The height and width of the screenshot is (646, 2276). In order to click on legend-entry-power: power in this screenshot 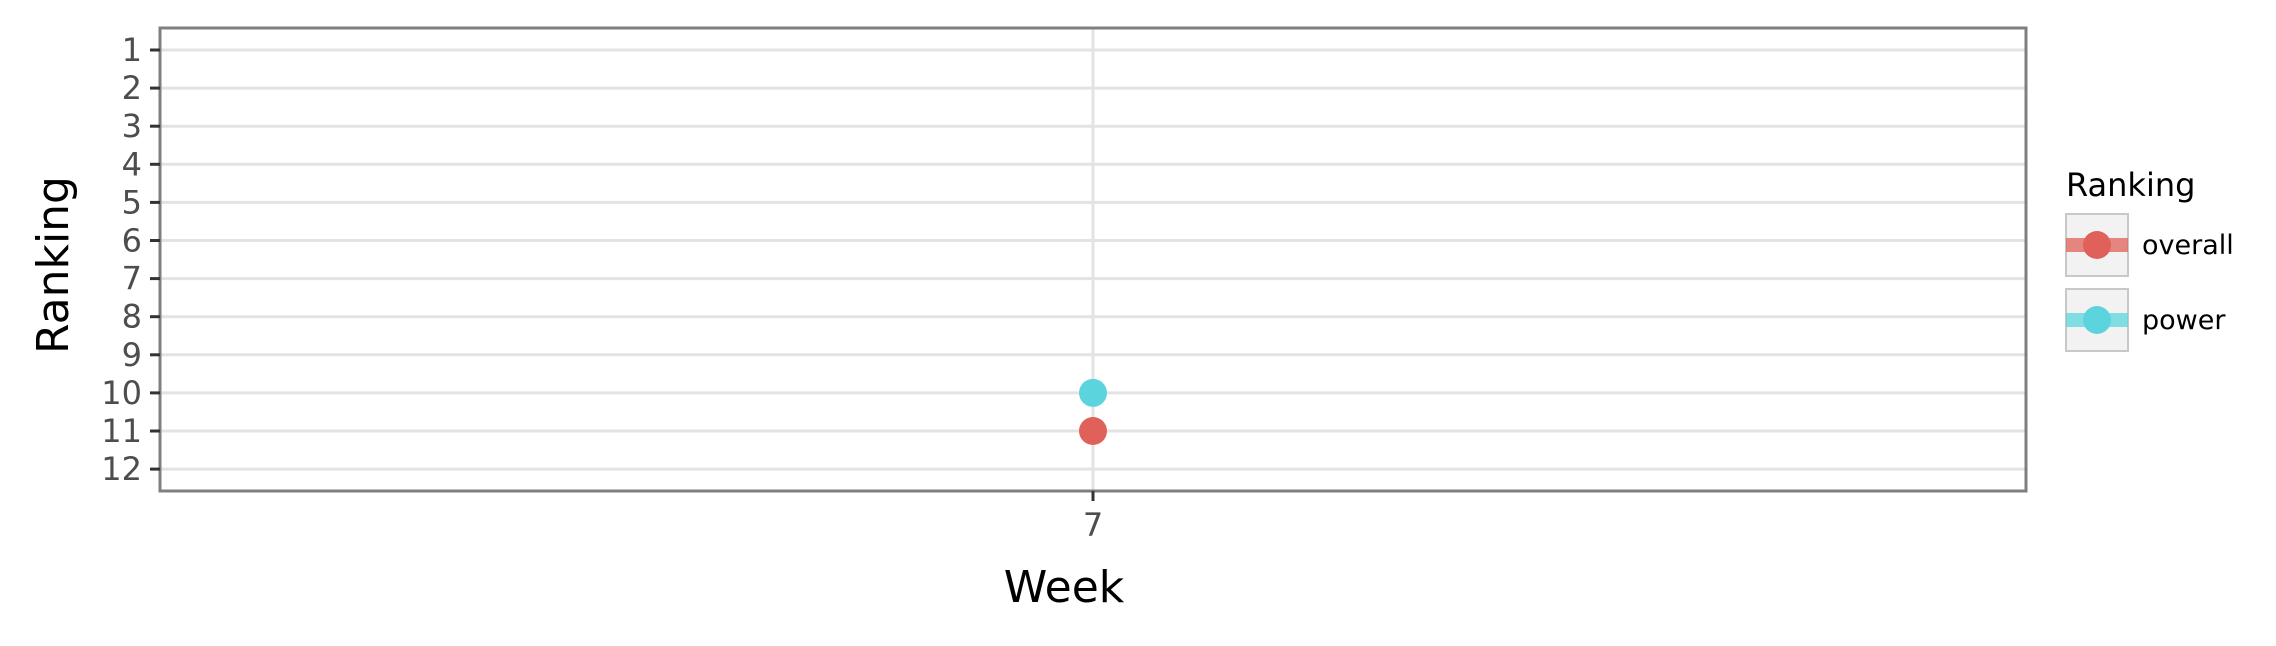, I will do `click(2145, 320)`.